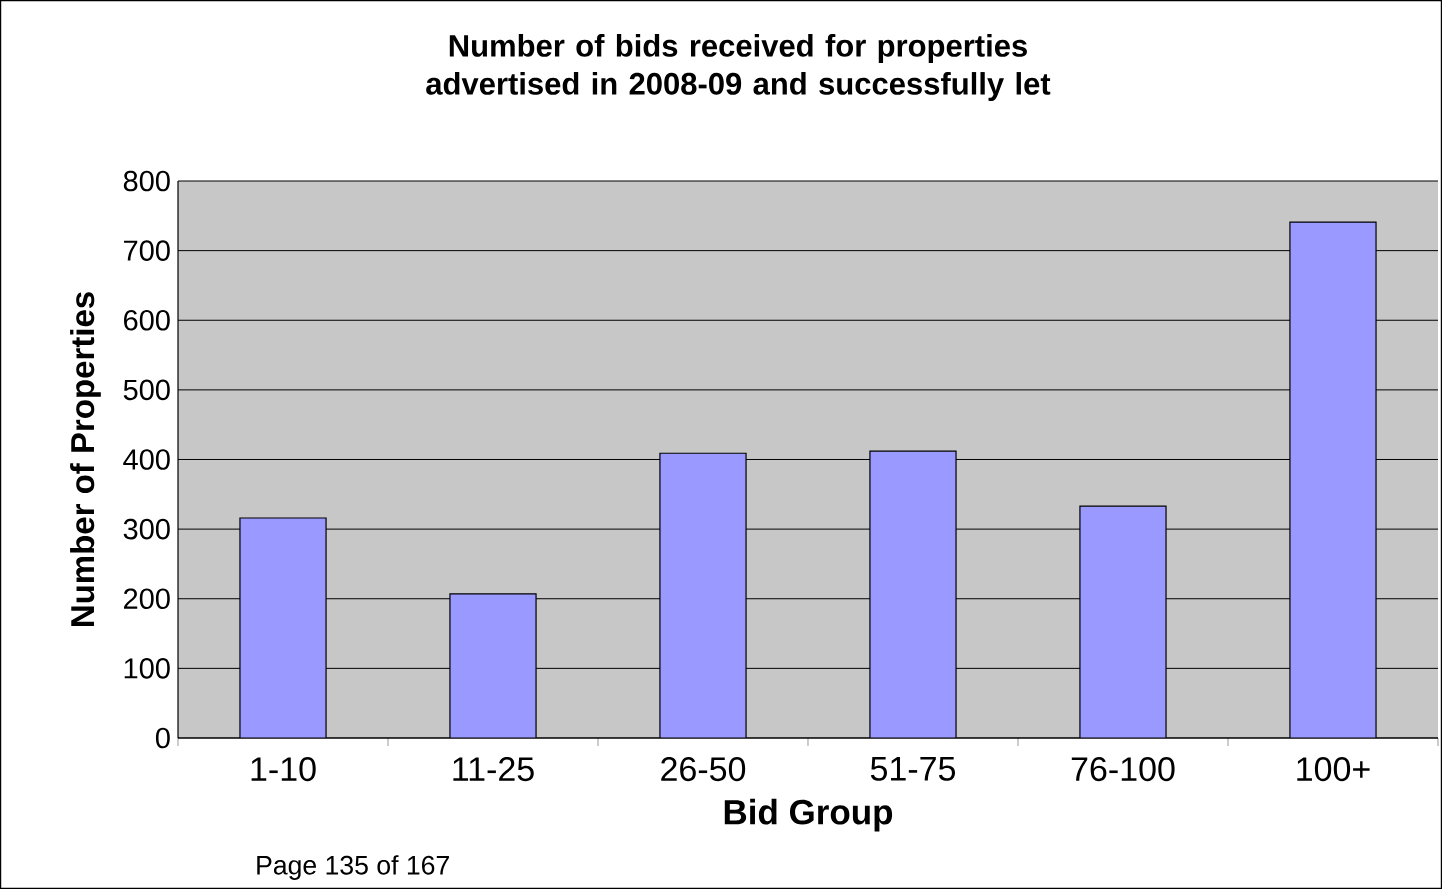 The height and width of the screenshot is (889, 1442). What do you see at coordinates (808, 815) in the screenshot?
I see `x-axis-title: Bid Group` at bounding box center [808, 815].